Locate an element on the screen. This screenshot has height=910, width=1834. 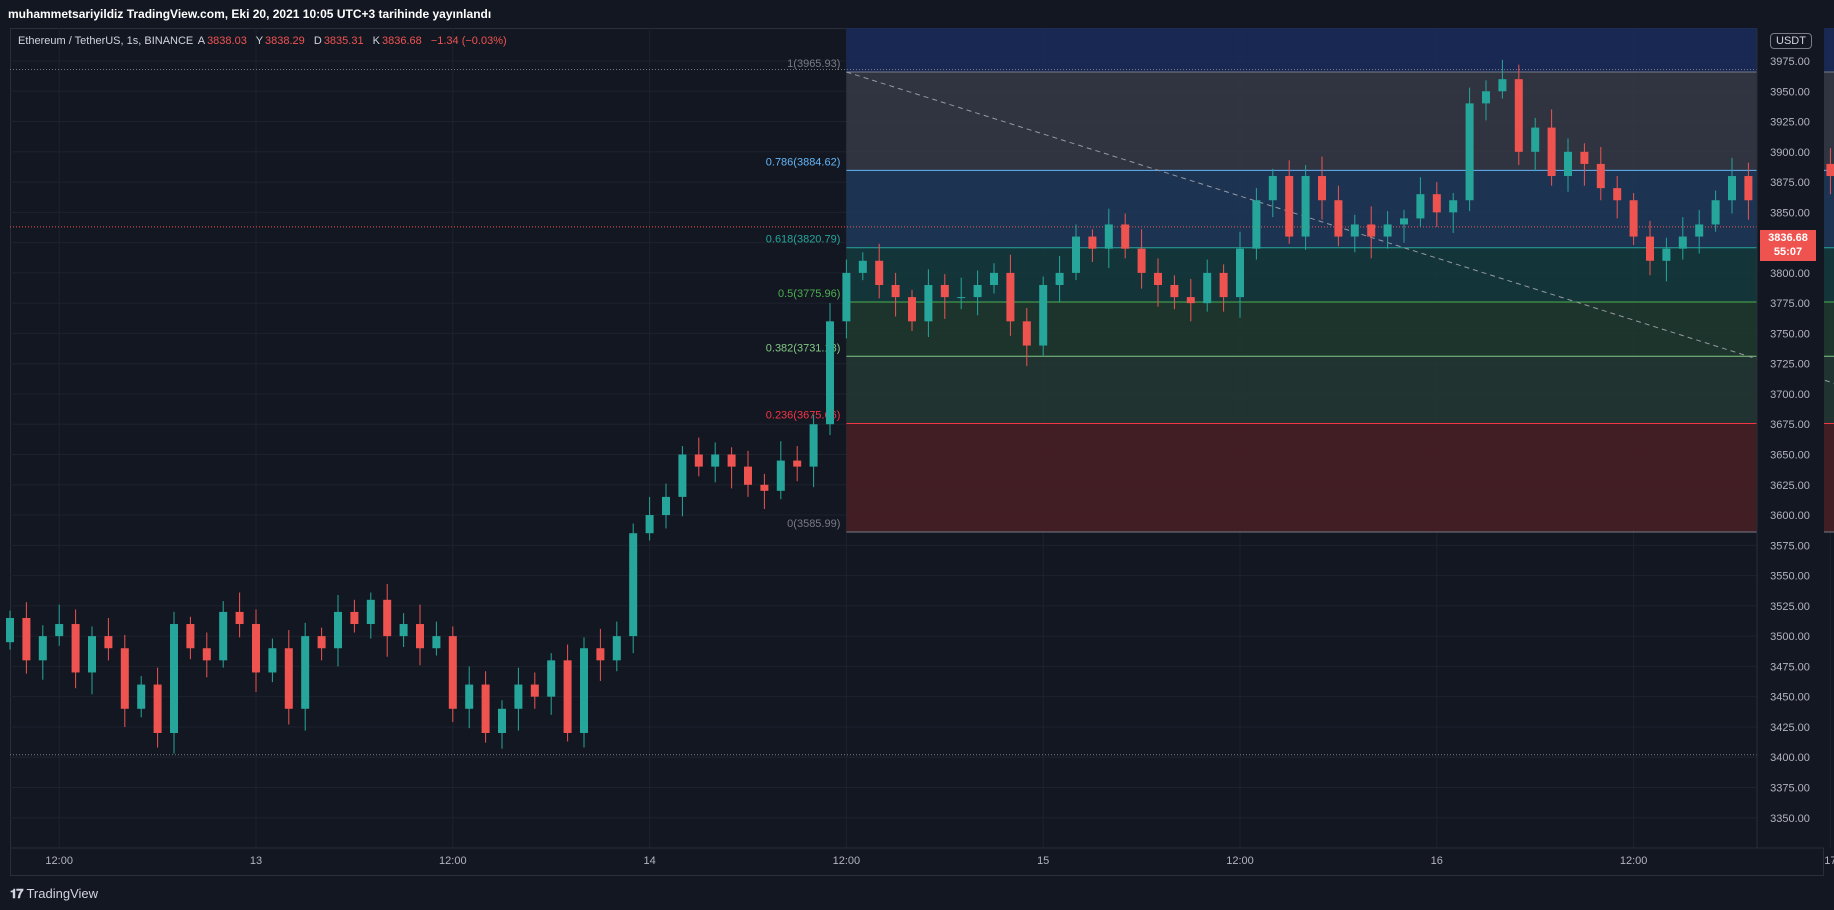
time-tick-label: 17 is located at coordinates (1829, 861).